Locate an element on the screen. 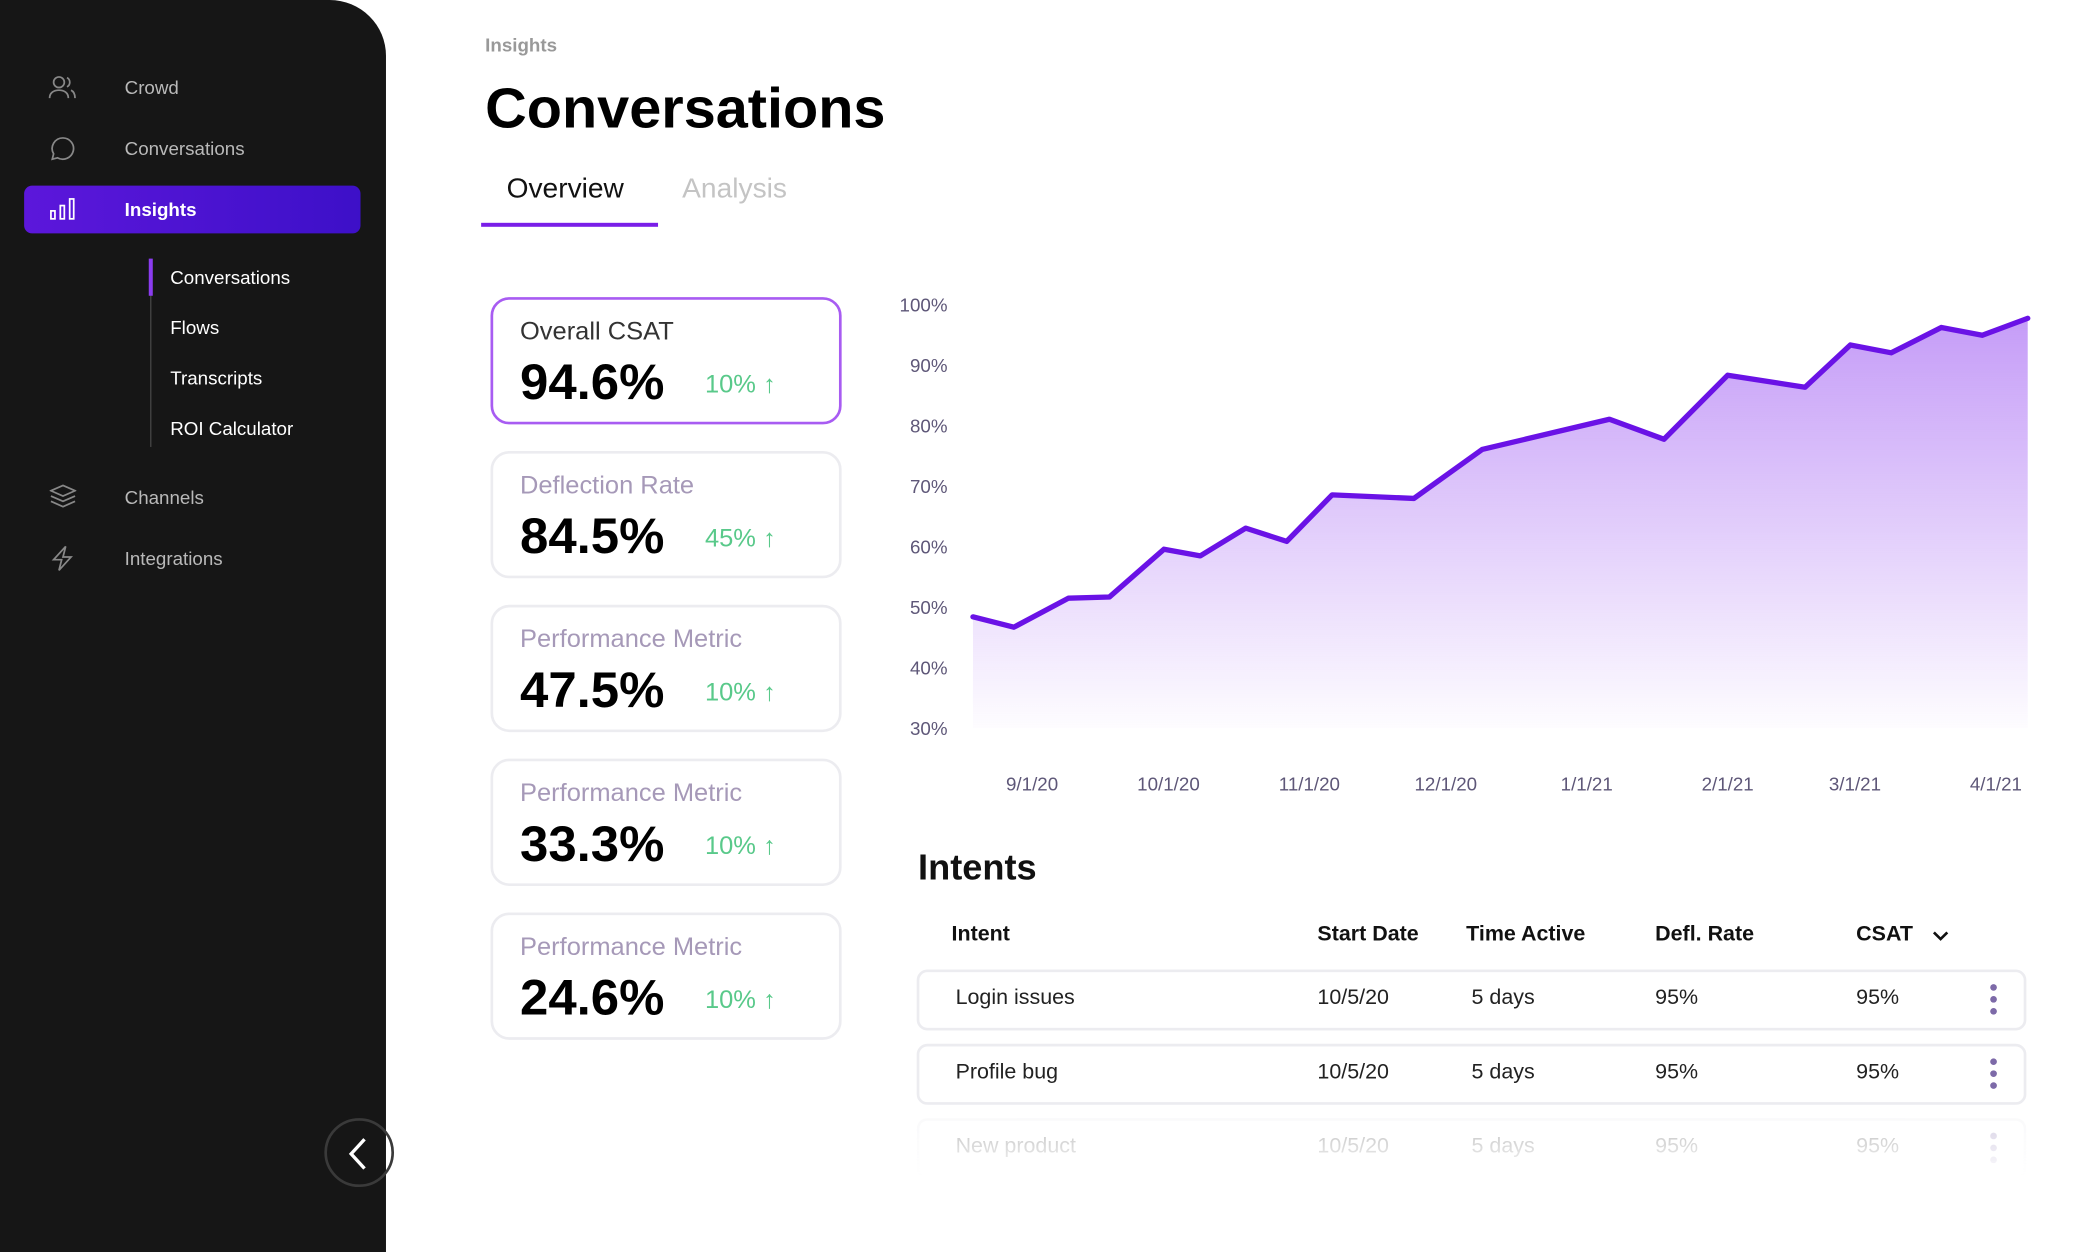 The height and width of the screenshot is (1252, 2080). metric-value: 84.5% is located at coordinates (592, 537).